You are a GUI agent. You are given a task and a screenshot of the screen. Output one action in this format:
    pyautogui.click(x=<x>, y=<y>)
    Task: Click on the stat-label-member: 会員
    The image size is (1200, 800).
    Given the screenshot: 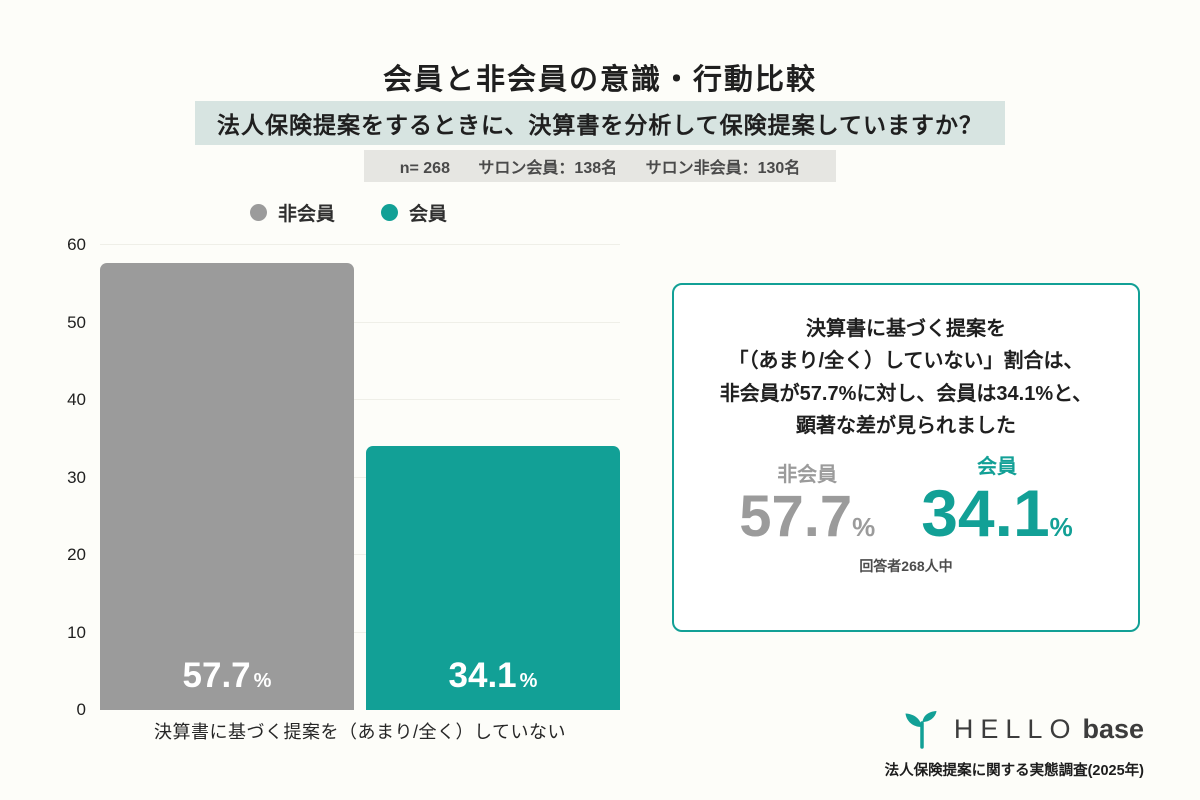 What is the action you would take?
    pyautogui.click(x=997, y=466)
    